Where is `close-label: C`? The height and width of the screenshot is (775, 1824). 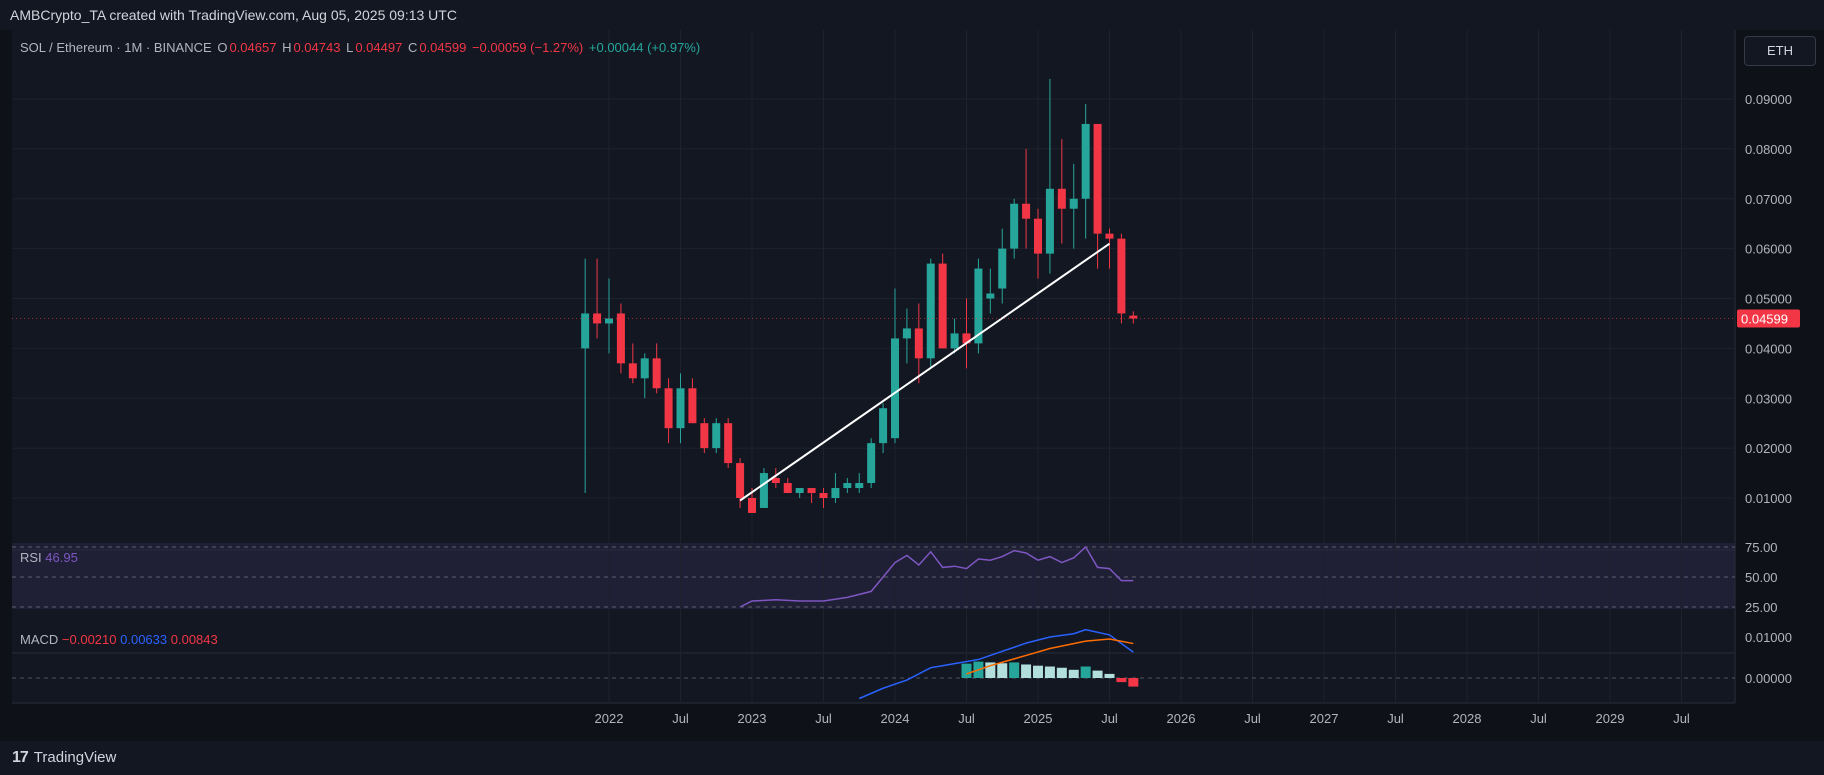 close-label: C is located at coordinates (412, 47).